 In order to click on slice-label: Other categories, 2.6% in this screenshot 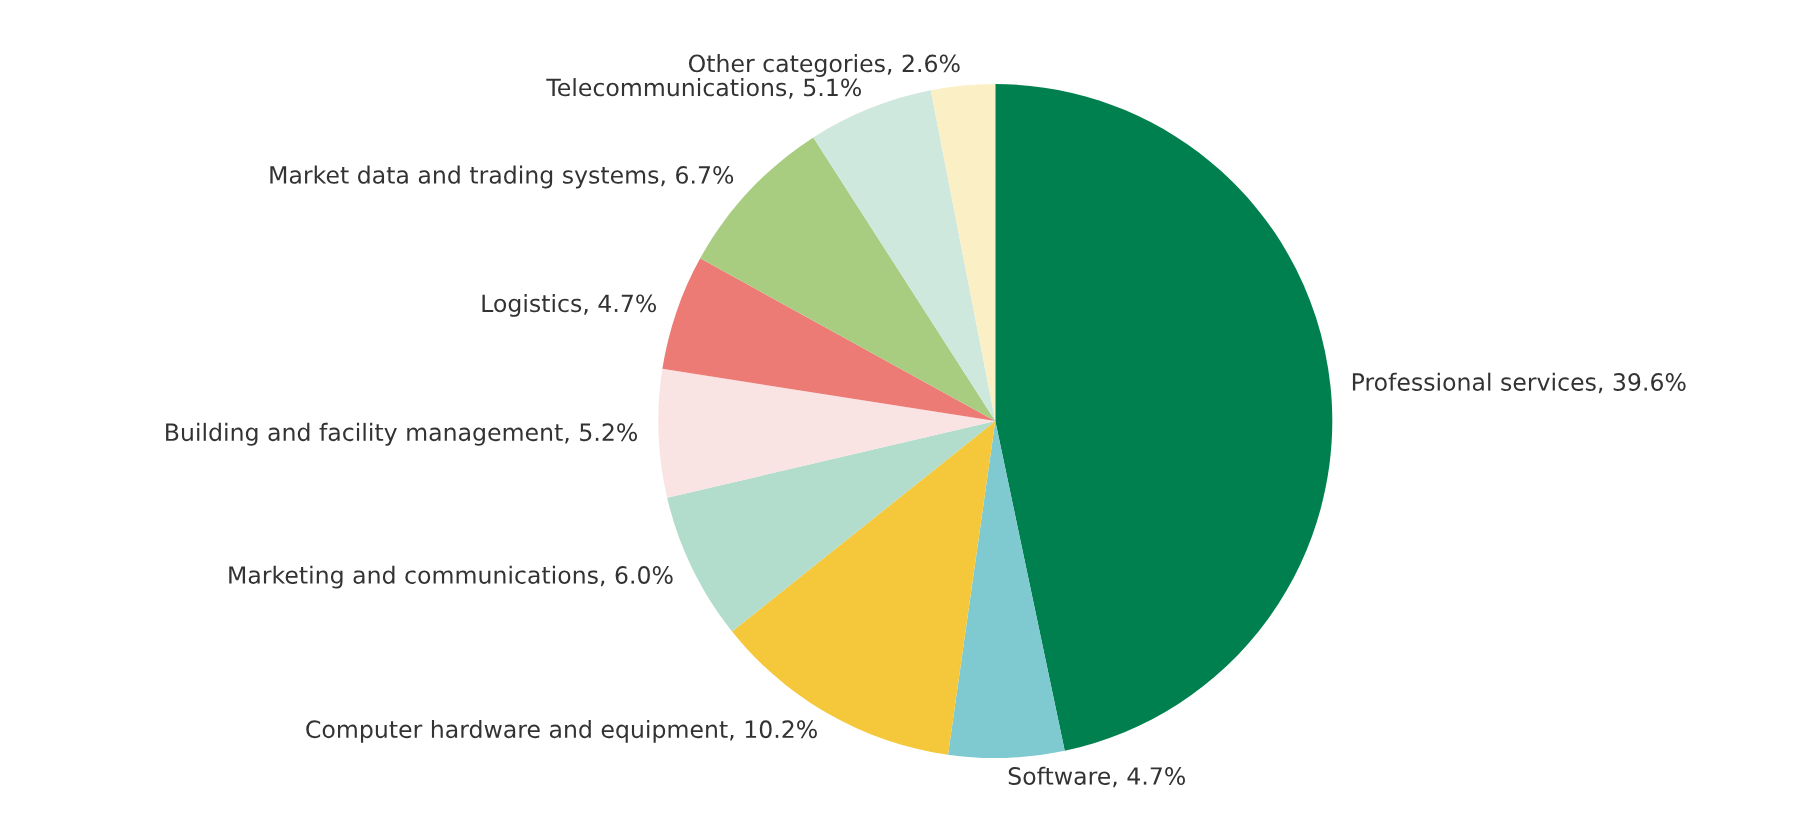, I will do `click(824, 65)`.